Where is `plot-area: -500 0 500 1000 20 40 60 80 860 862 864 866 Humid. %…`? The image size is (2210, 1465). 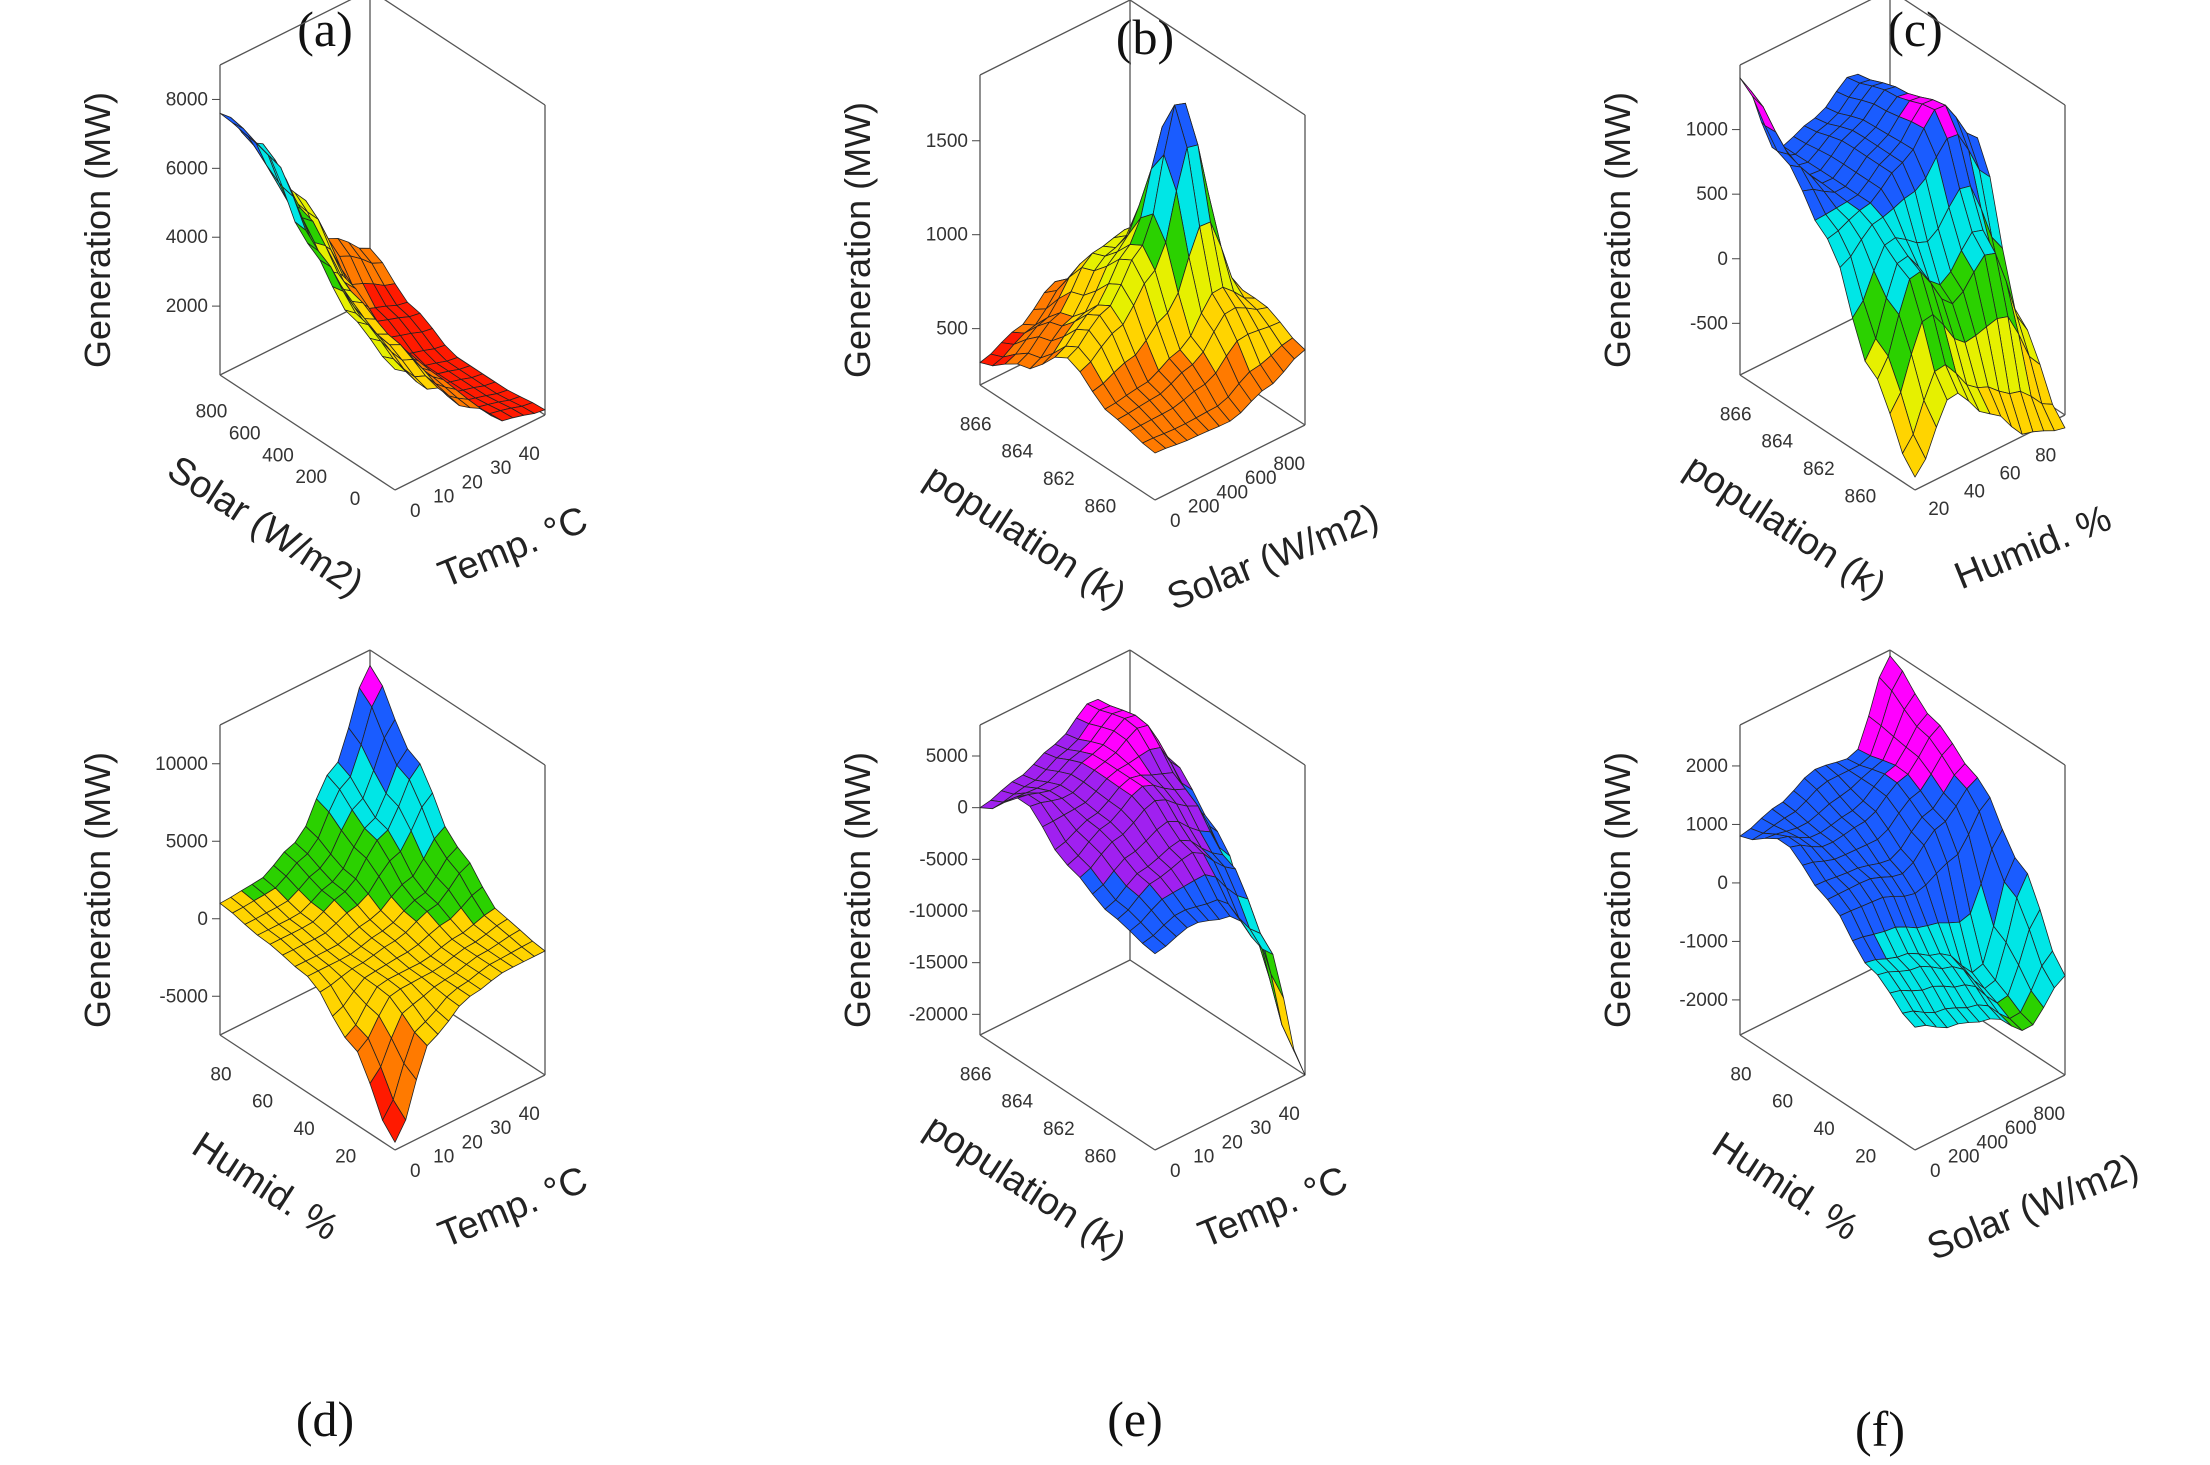 plot-area: -500 0 500 1000 20 40 60 80 860 862 864 866 Humid. %… is located at coordinates (1857, 303).